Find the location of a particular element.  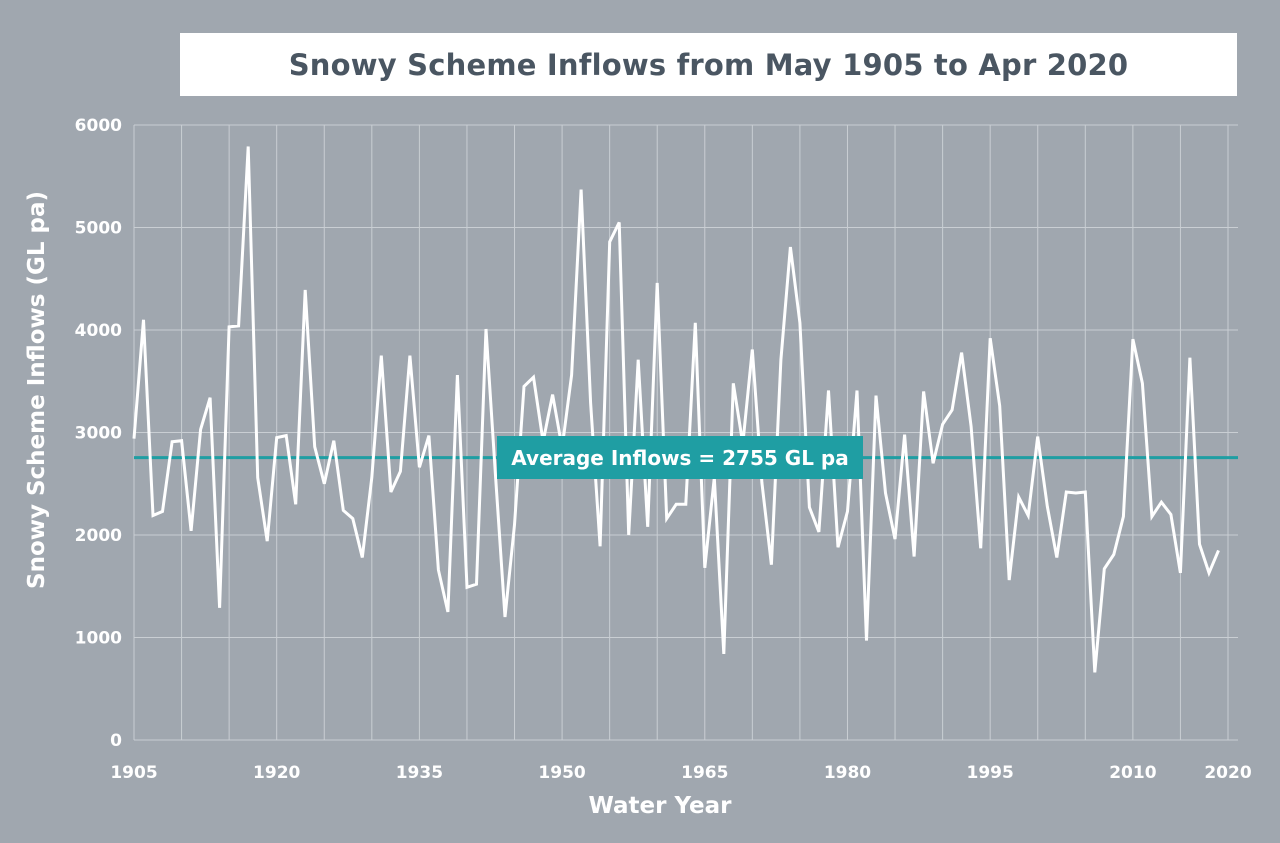

y-tick-label: 1000 is located at coordinates (98, 639).